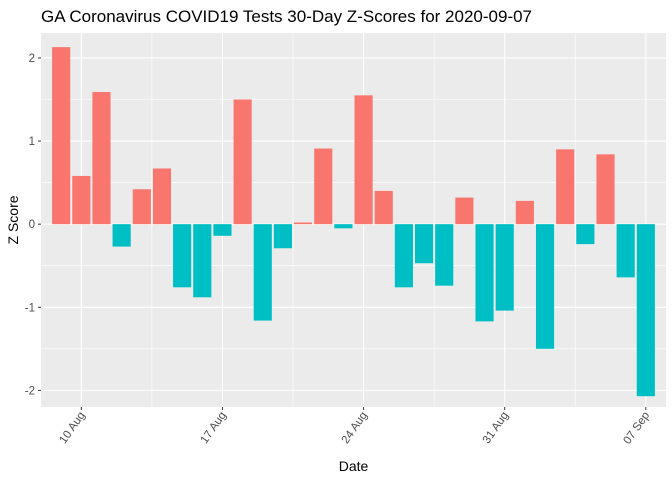  What do you see at coordinates (30, 391) in the screenshot?
I see `y-tick-label: -2` at bounding box center [30, 391].